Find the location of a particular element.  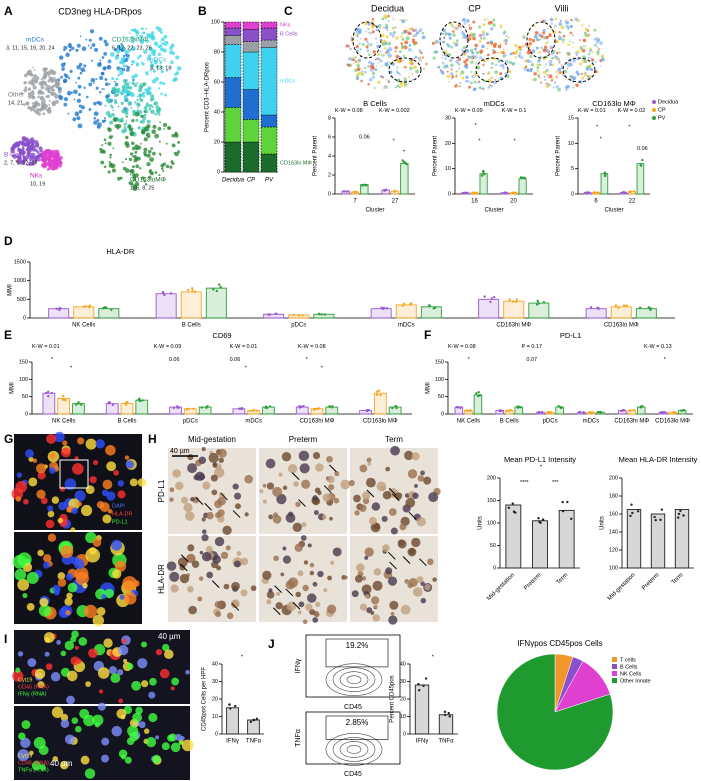

legend-marker is located at coordinates (654, 118).